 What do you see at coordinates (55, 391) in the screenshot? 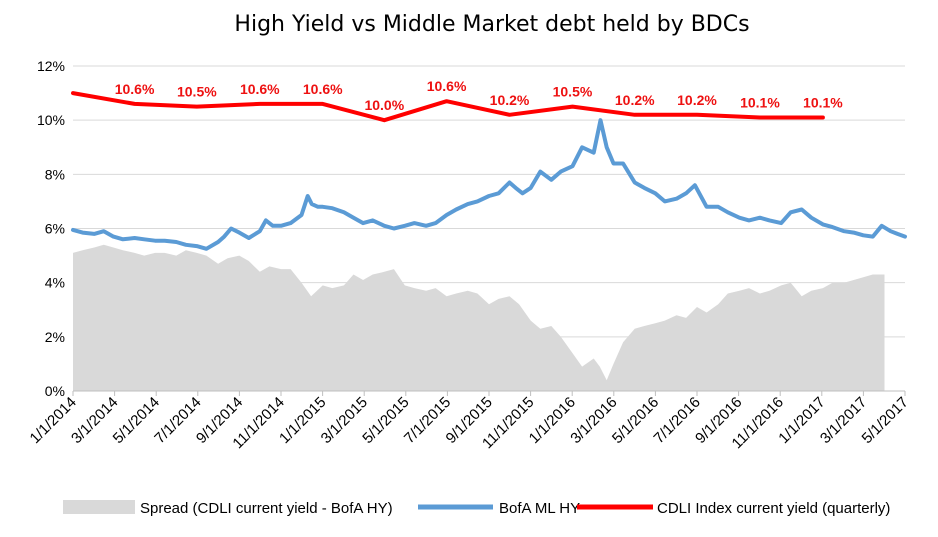
I see `y-tick-label: 0%` at bounding box center [55, 391].